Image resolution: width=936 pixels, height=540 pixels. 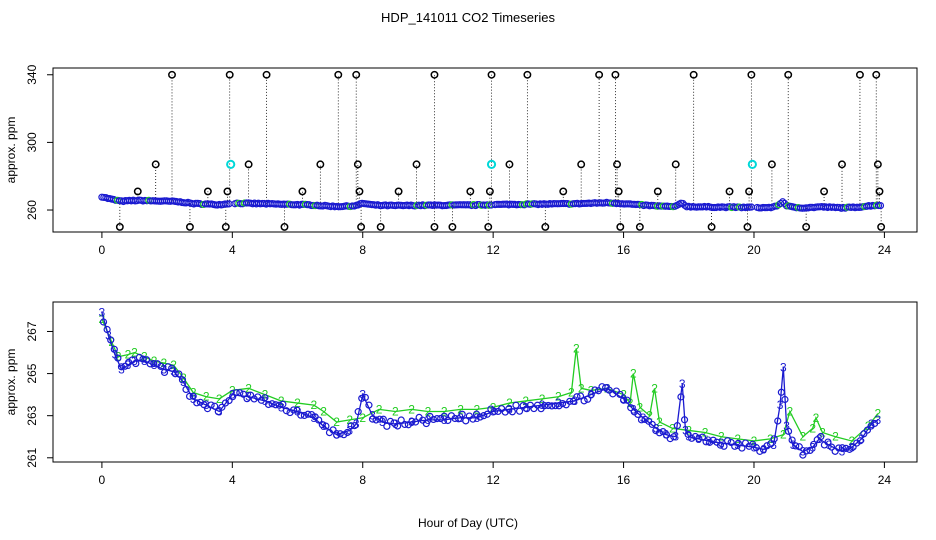 What do you see at coordinates (468, 523) in the screenshot?
I see `x-axis-title: Hour of Day (UTC)` at bounding box center [468, 523].